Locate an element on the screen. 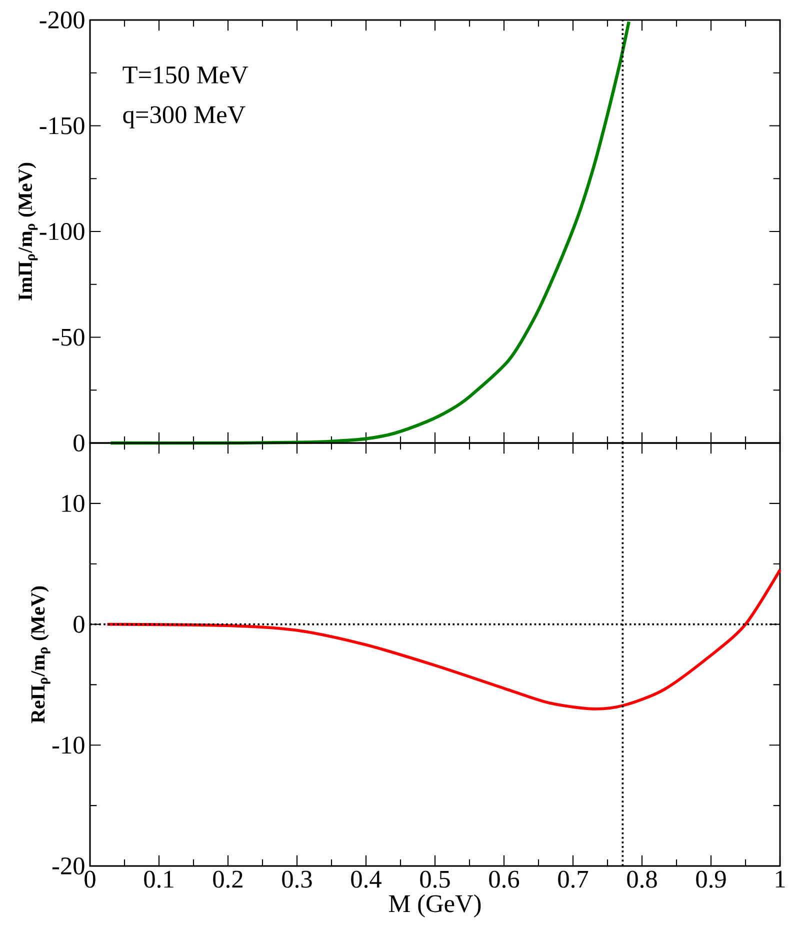 The image size is (793, 943). y-tick-label: -50 is located at coordinates (68, 337).